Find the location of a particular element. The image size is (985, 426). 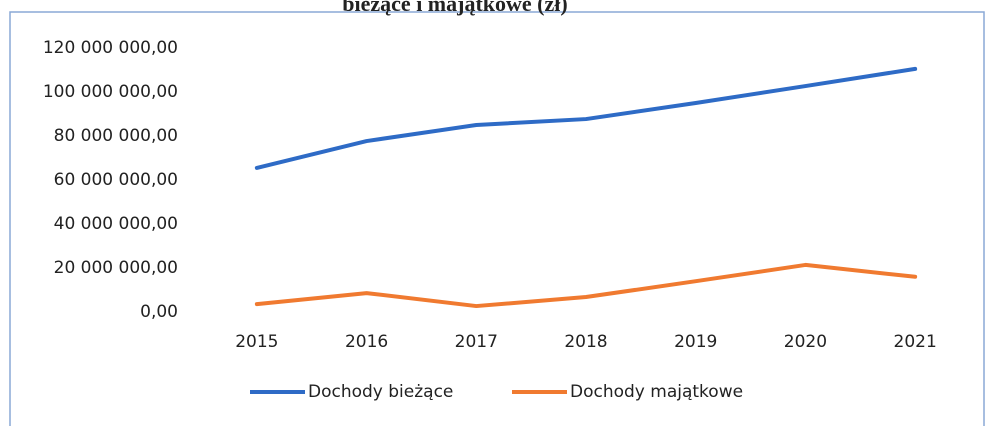

legend-label: Dochody majątkowe is located at coordinates (656, 392).